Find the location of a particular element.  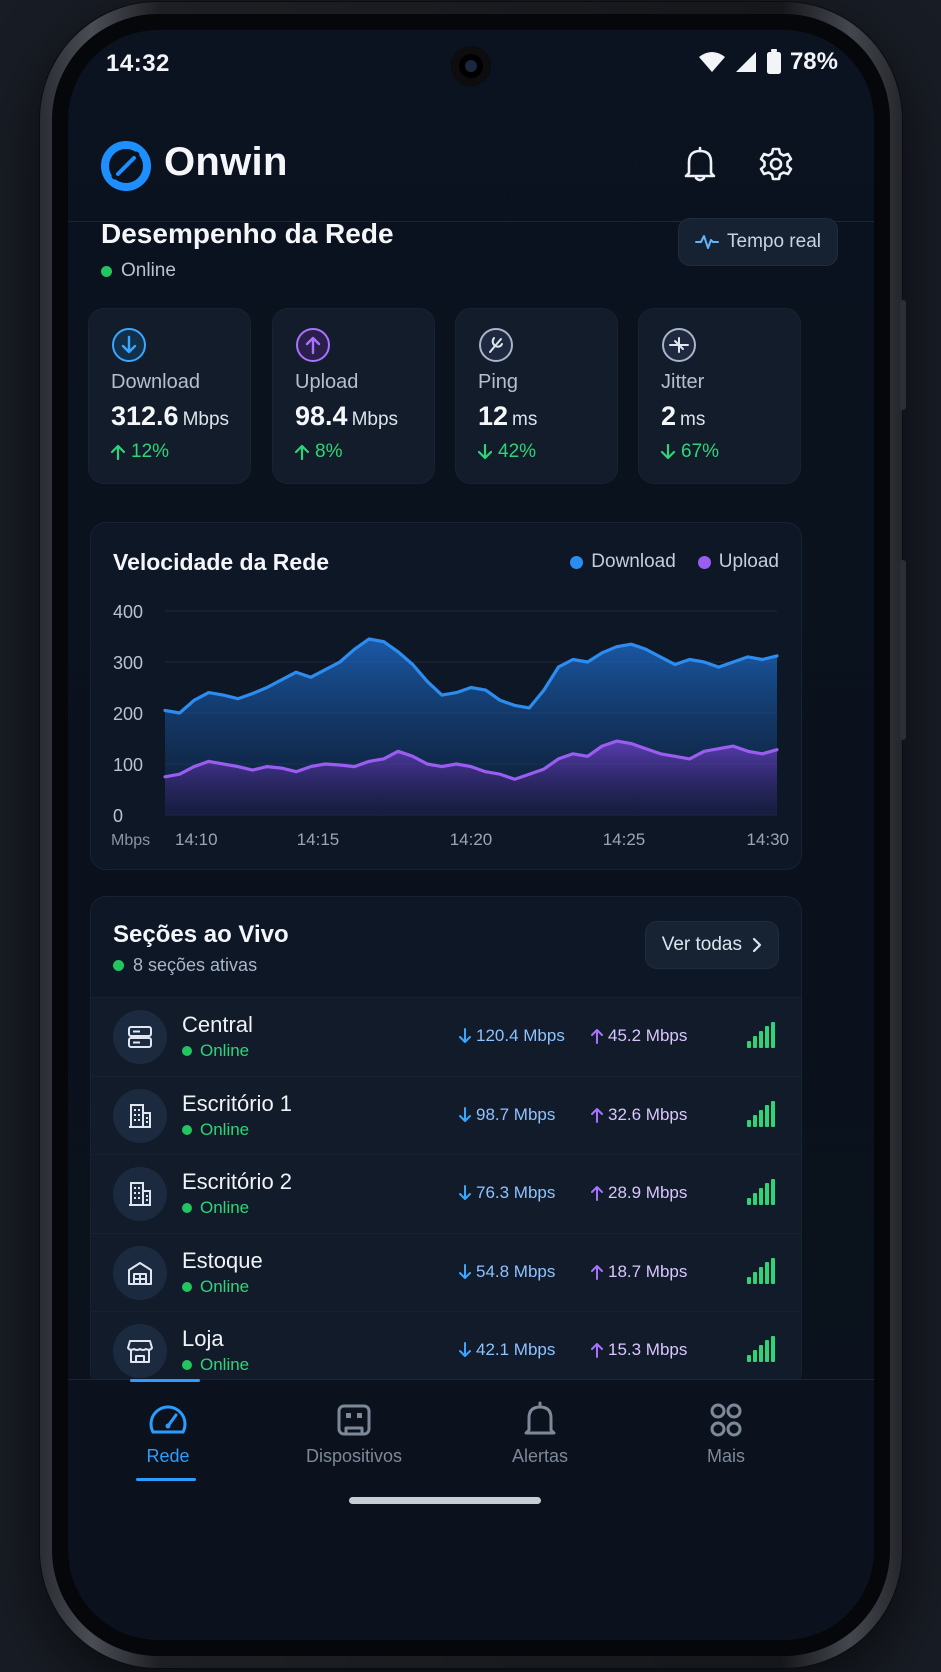

stat-card-ping: Ping 12 ms 42% is located at coordinates (536, 396).